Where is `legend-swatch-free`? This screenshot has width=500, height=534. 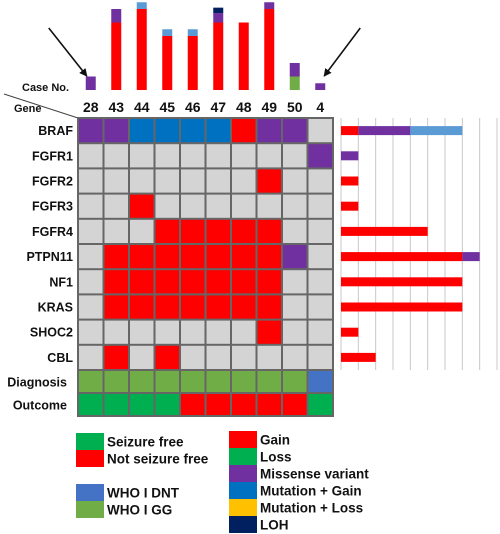 legend-swatch-free is located at coordinates (90, 441).